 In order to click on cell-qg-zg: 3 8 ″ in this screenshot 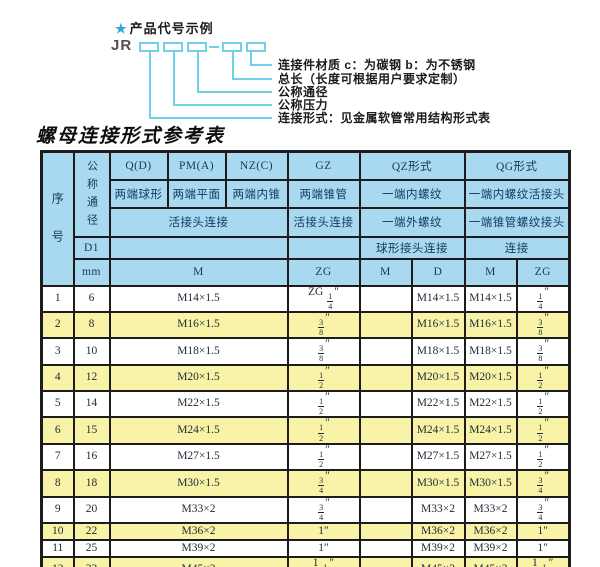, I will do `click(543, 351)`.